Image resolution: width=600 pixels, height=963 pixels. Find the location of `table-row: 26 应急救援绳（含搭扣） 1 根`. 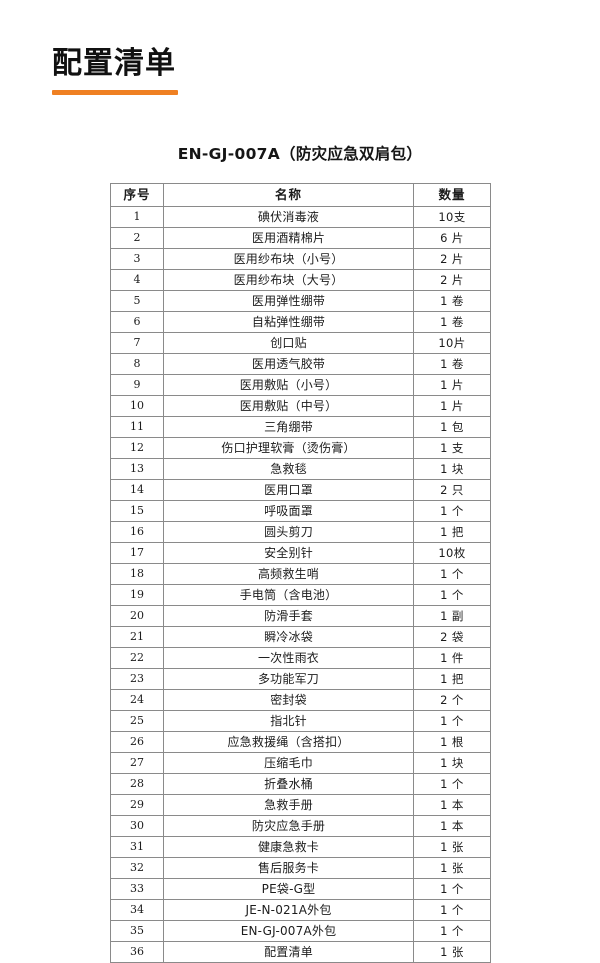

table-row: 26 应急救援绳（含搭扣） 1 根 is located at coordinates (300, 742).